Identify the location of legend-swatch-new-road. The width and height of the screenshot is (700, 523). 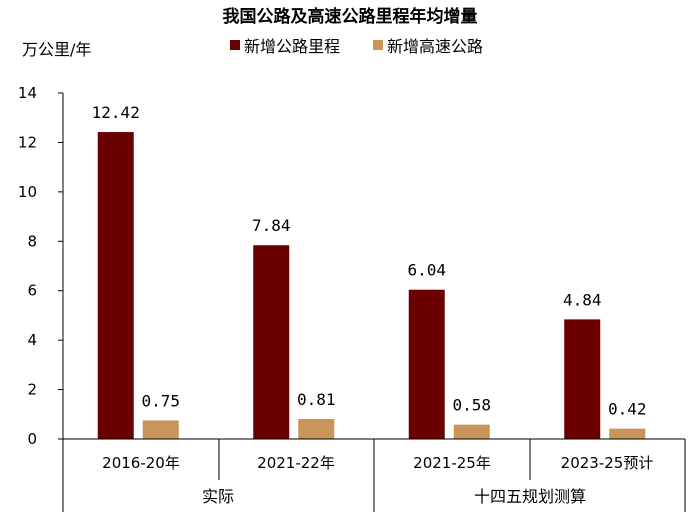
(235, 45).